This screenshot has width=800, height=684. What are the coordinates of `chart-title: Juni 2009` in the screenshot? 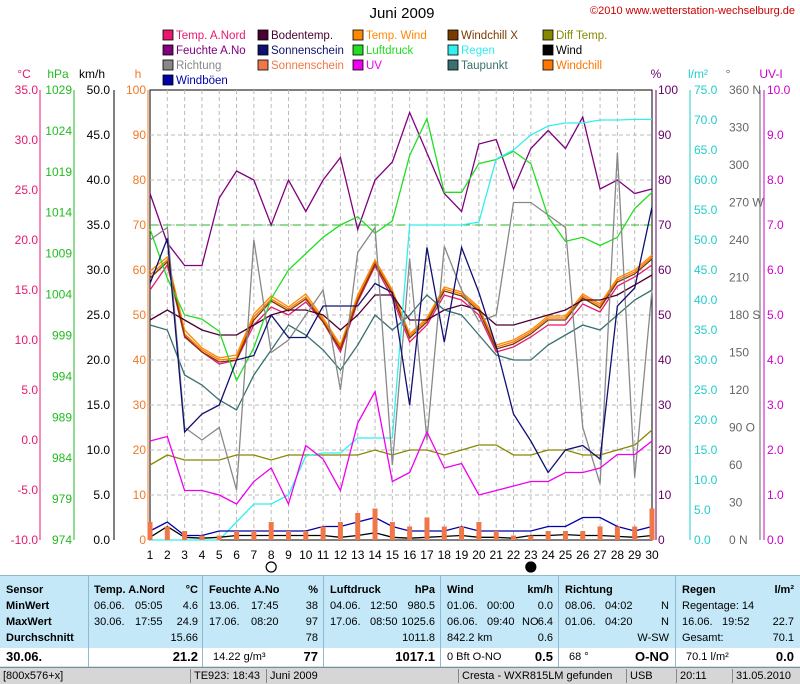 It's located at (401, 13).